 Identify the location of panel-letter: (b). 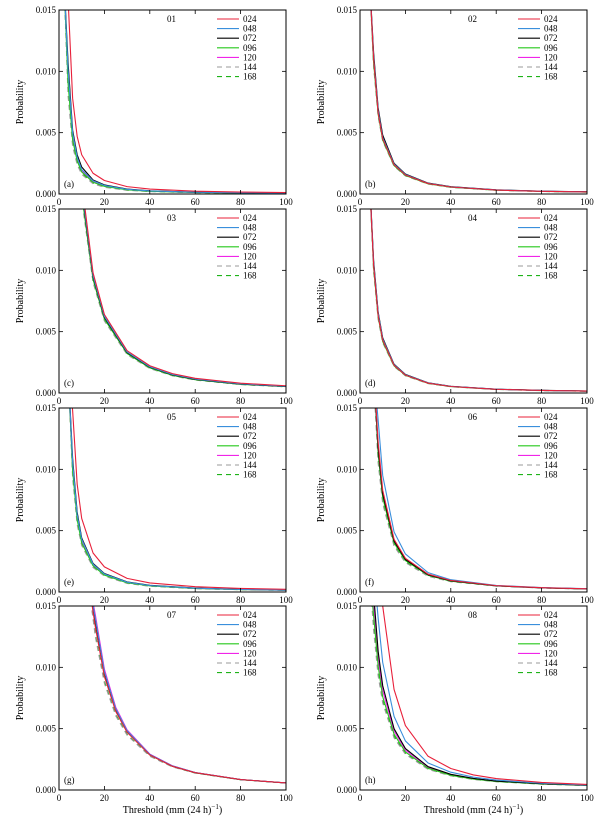
(370, 184).